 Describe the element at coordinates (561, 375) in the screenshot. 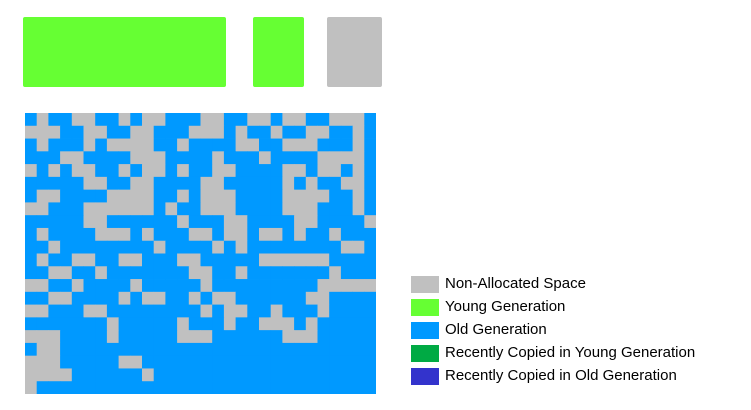

I see `legend-label: Recently Copied in Old Generation` at that location.